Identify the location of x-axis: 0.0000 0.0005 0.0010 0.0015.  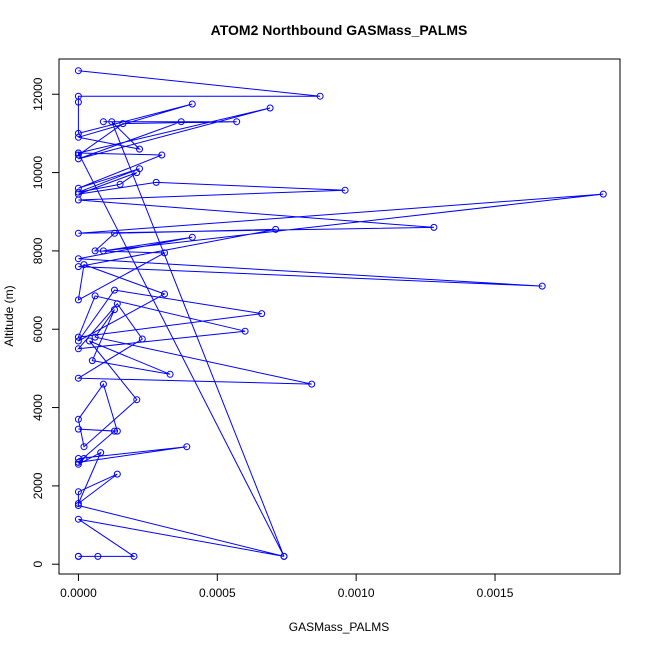
(287, 586).